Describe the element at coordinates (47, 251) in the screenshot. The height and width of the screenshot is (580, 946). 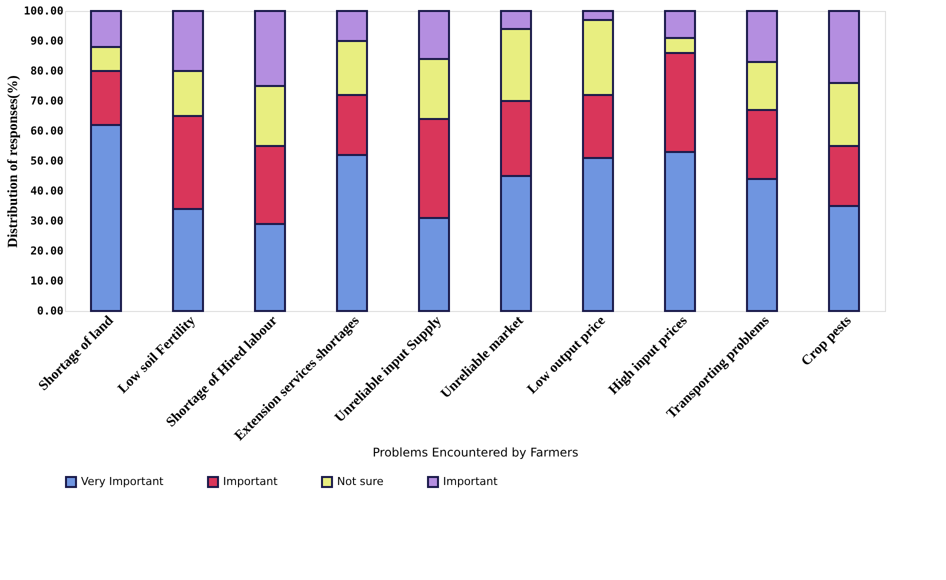
I see `y-tick-label: 20.00` at that location.